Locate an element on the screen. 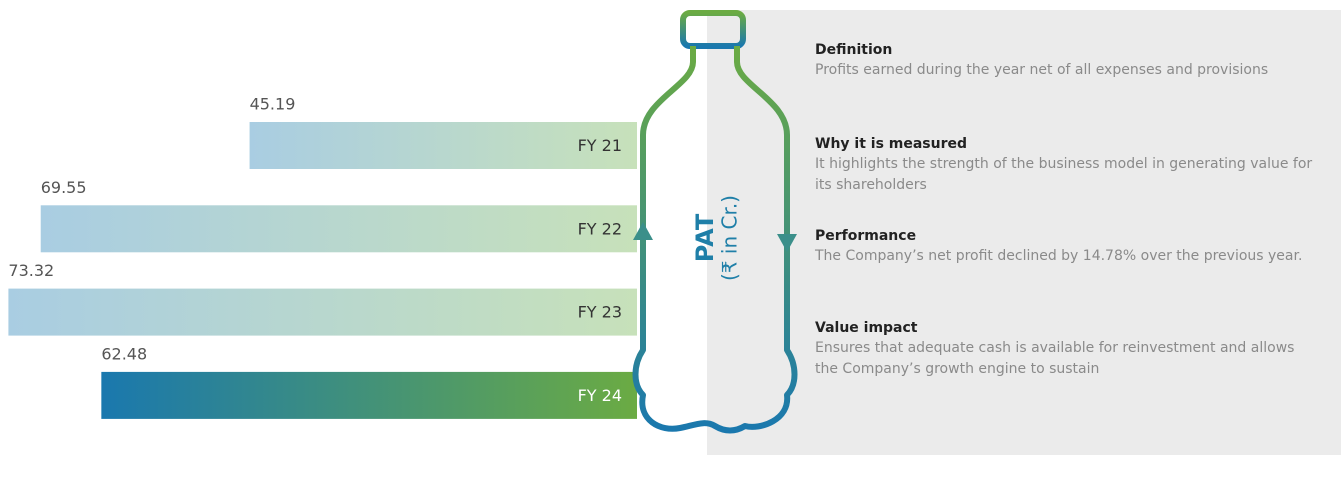 This screenshot has height=484, width=1341. value-label: 69.55 is located at coordinates (64, 187).